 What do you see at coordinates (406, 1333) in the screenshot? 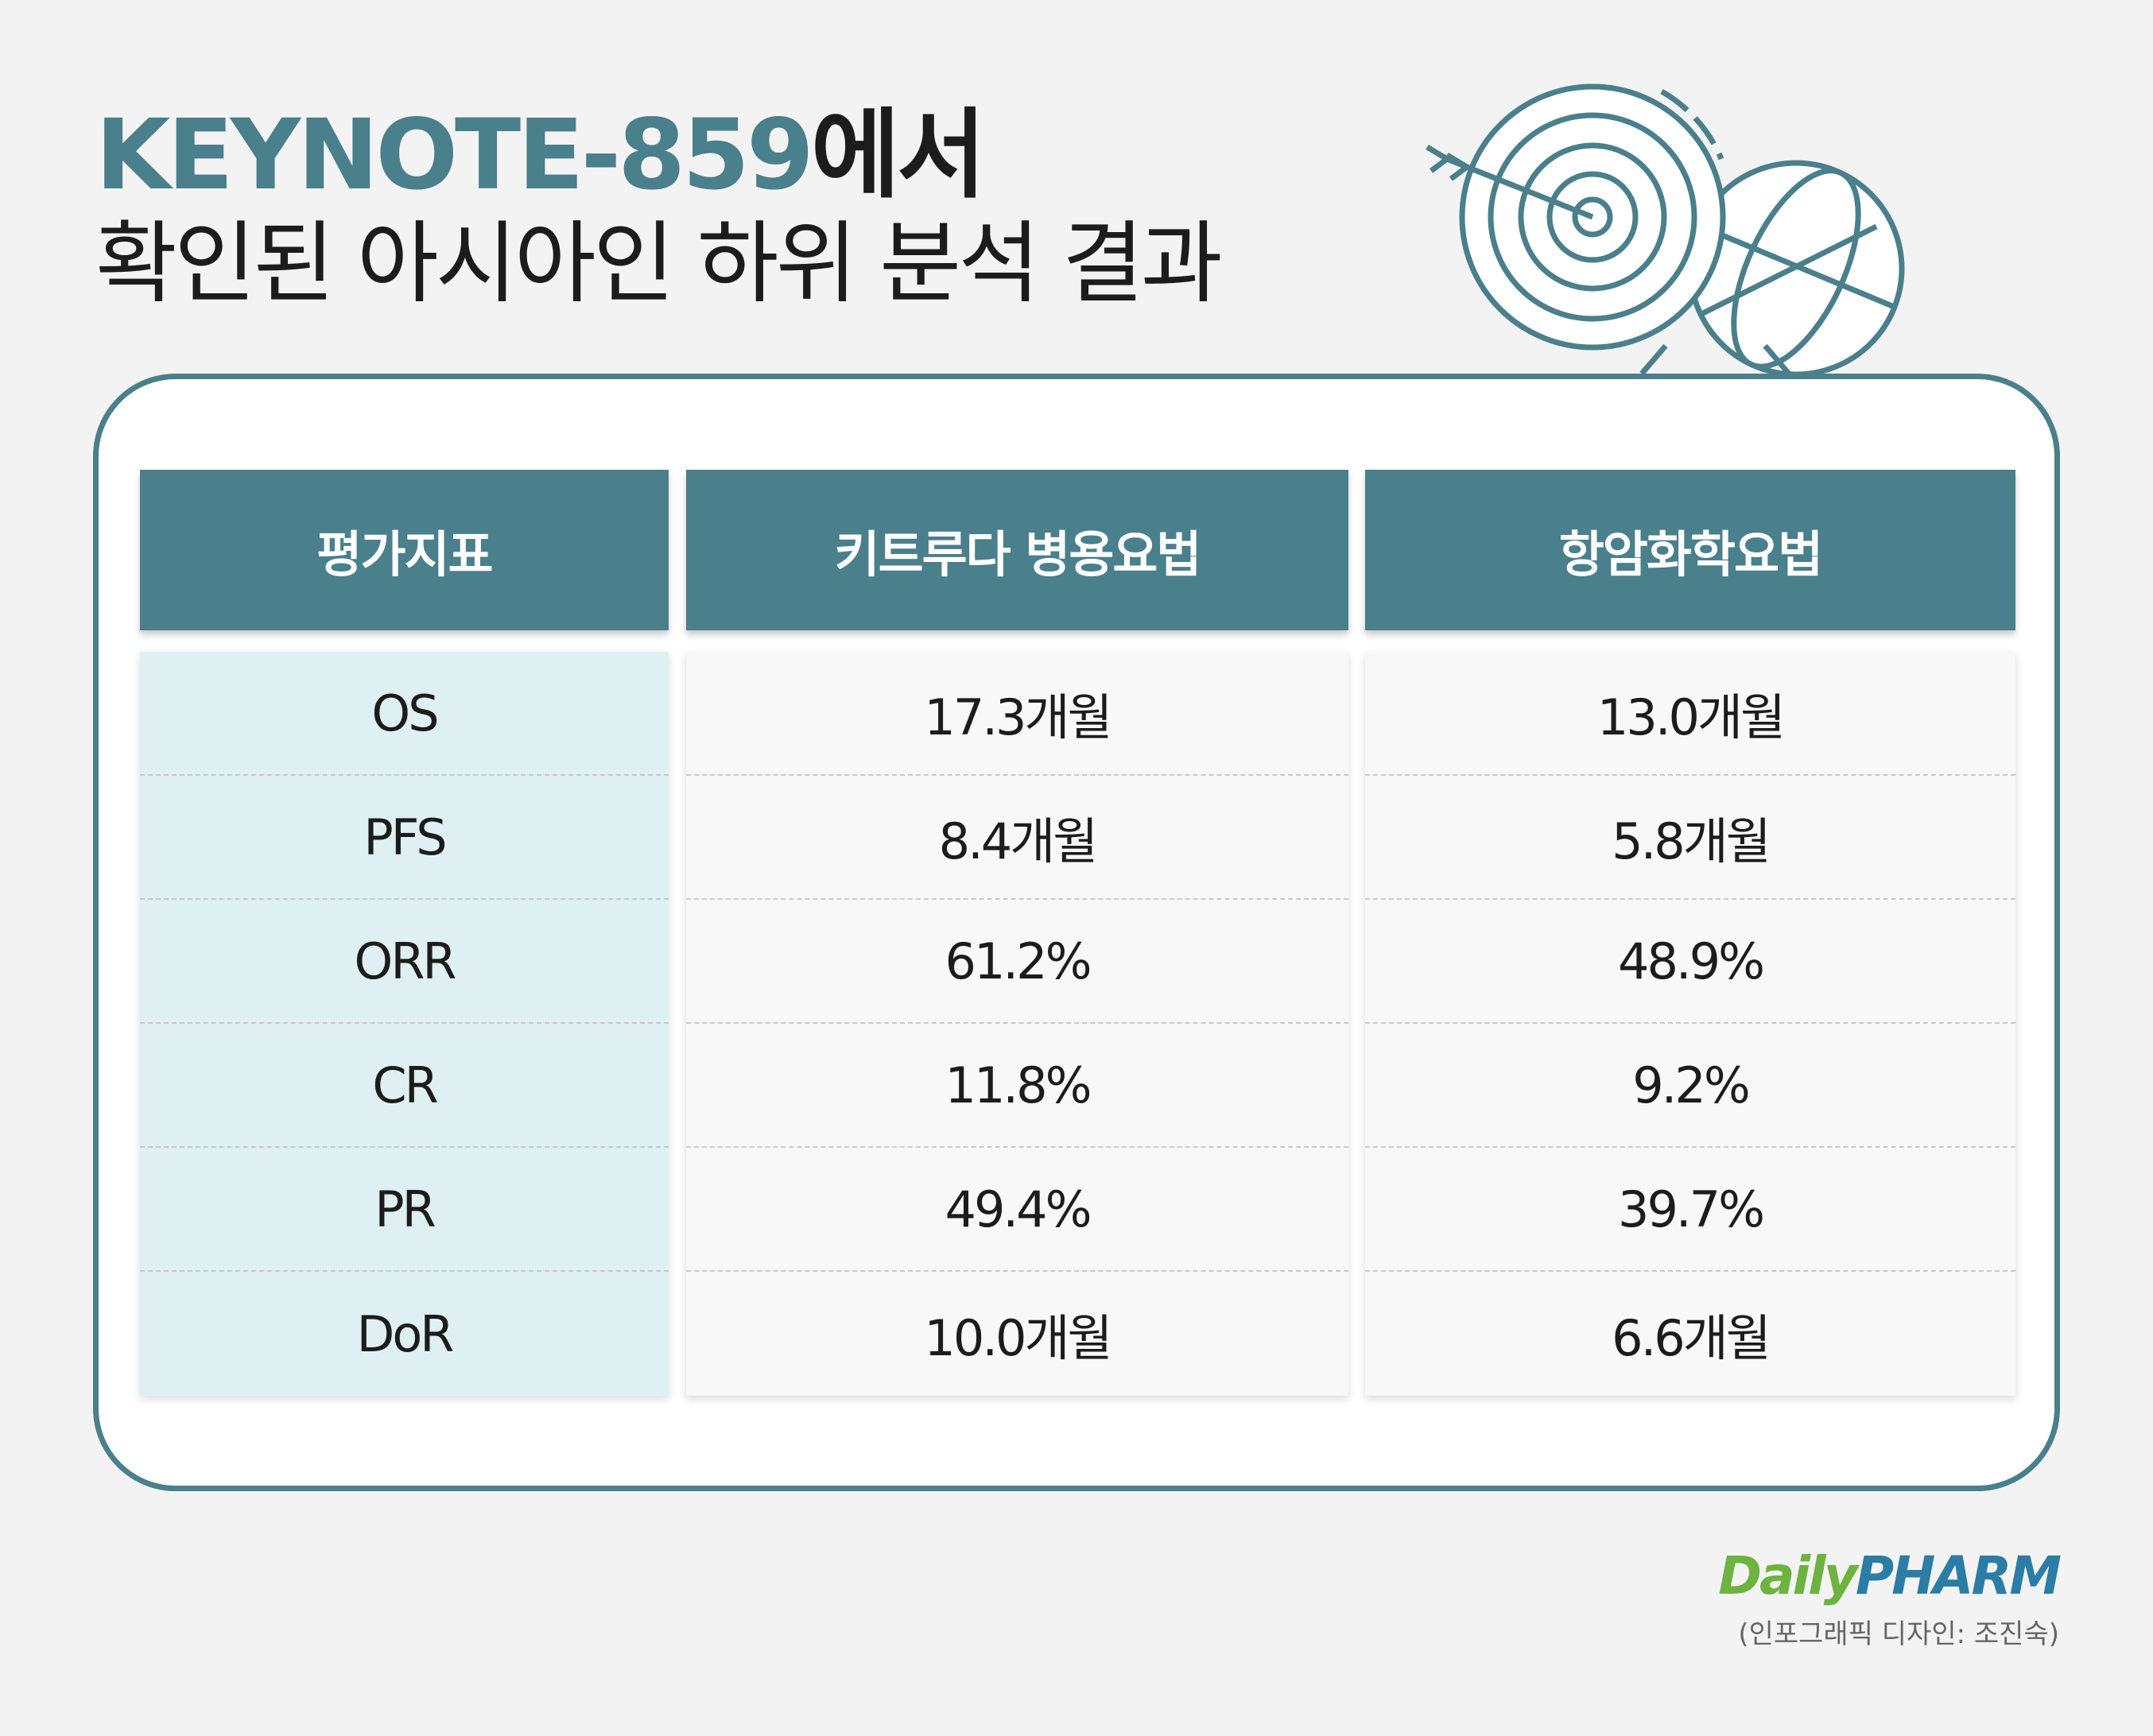
I see `table-cell: DoR` at bounding box center [406, 1333].